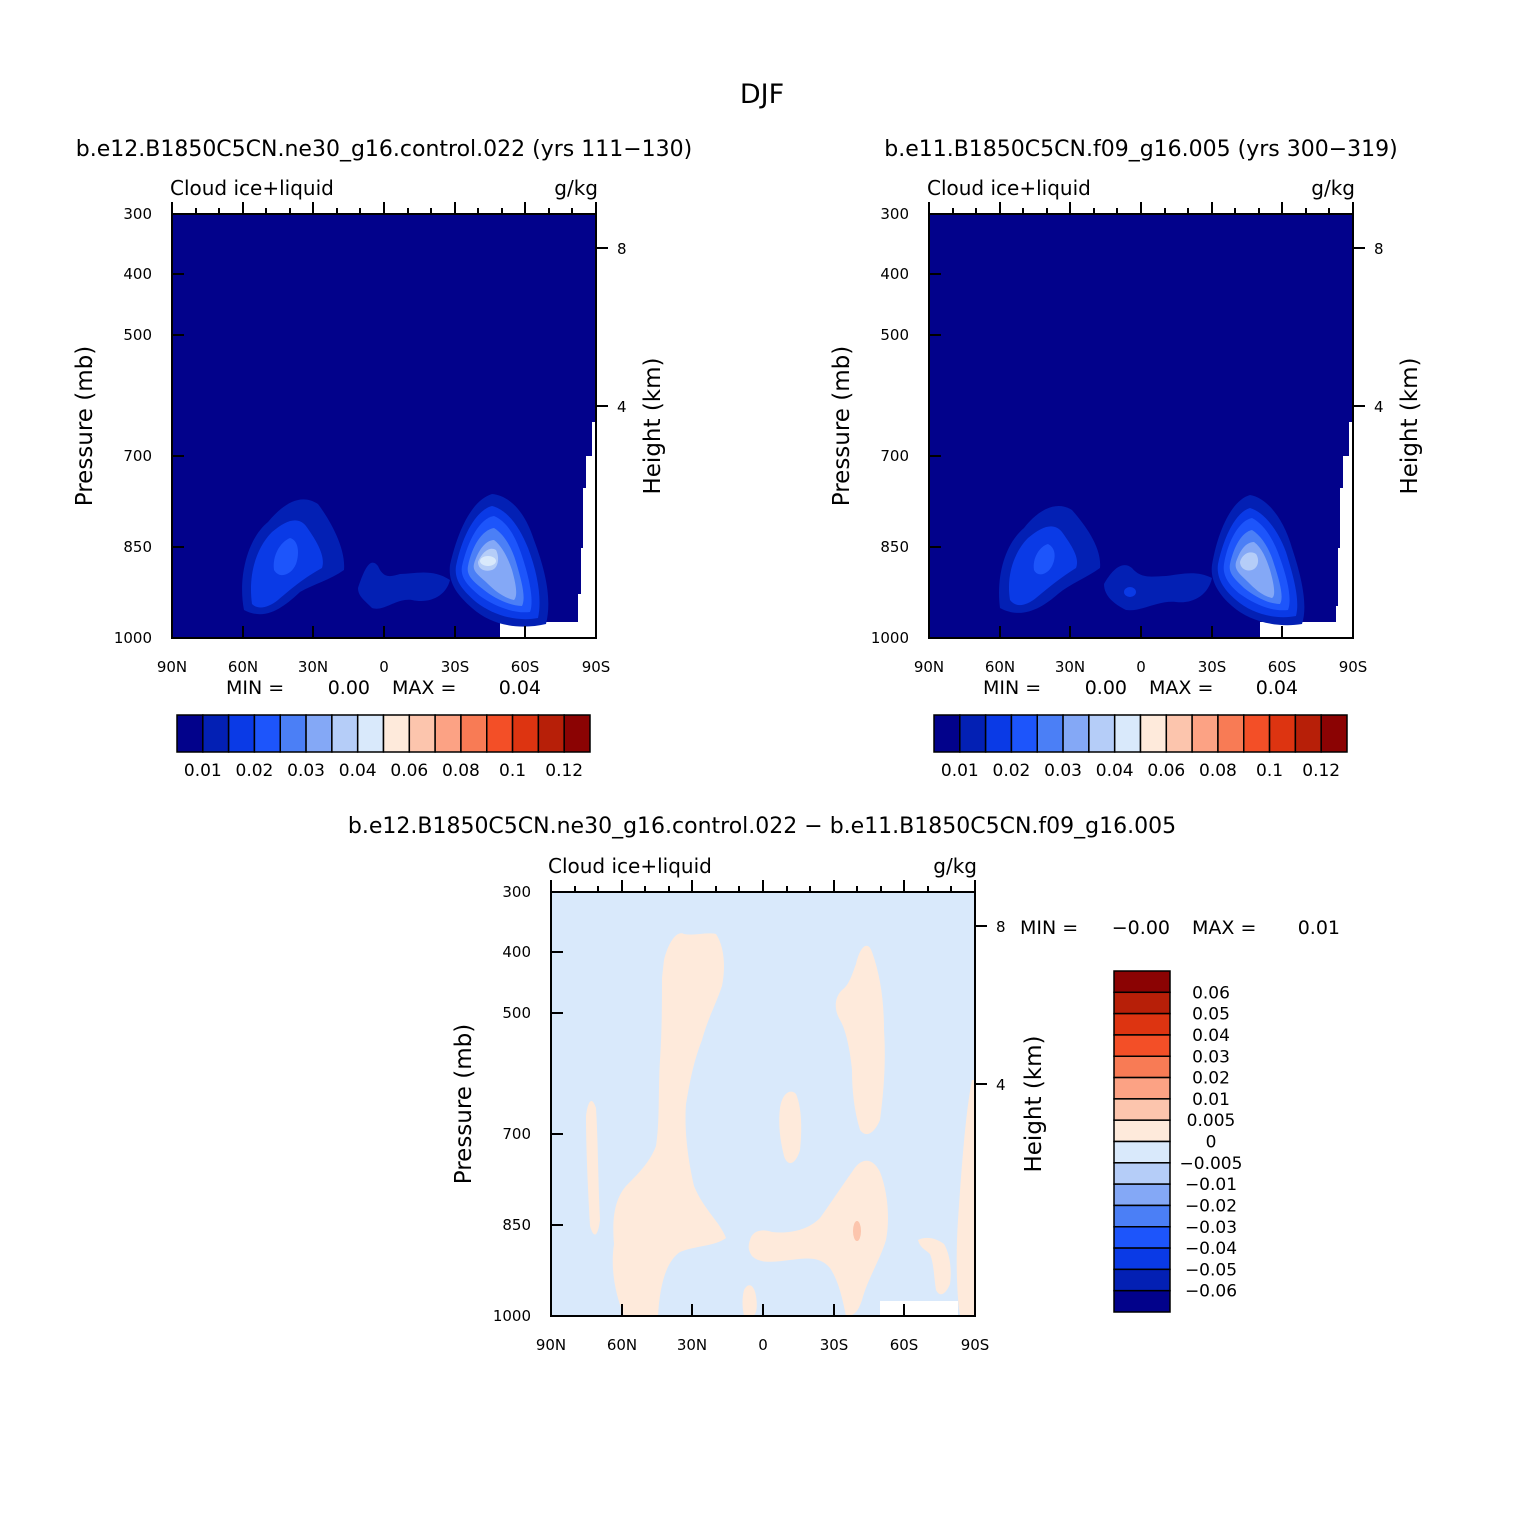 The image size is (1525, 1525). What do you see at coordinates (516, 952) in the screenshot?
I see `y-tick-label: 400` at bounding box center [516, 952].